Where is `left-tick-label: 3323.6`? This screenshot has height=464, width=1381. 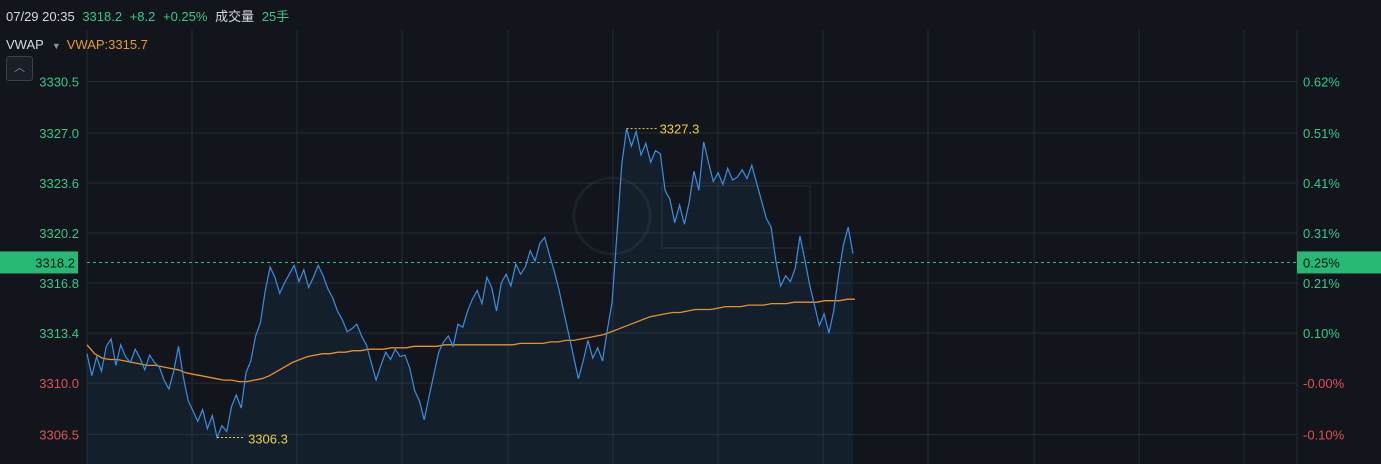
left-tick-label: 3323.6 is located at coordinates (59, 183).